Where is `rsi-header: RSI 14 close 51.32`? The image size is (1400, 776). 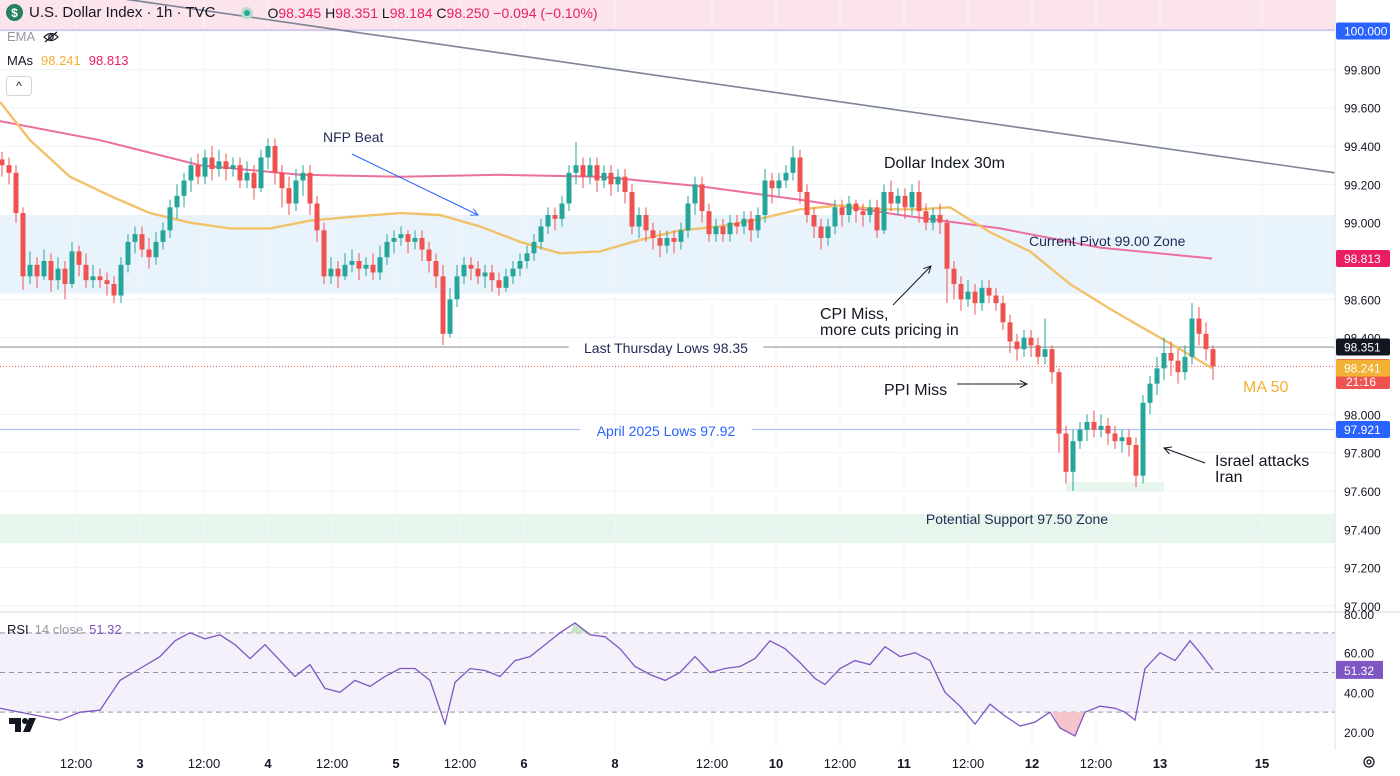 rsi-header: RSI 14 close 51.32 is located at coordinates (64, 629).